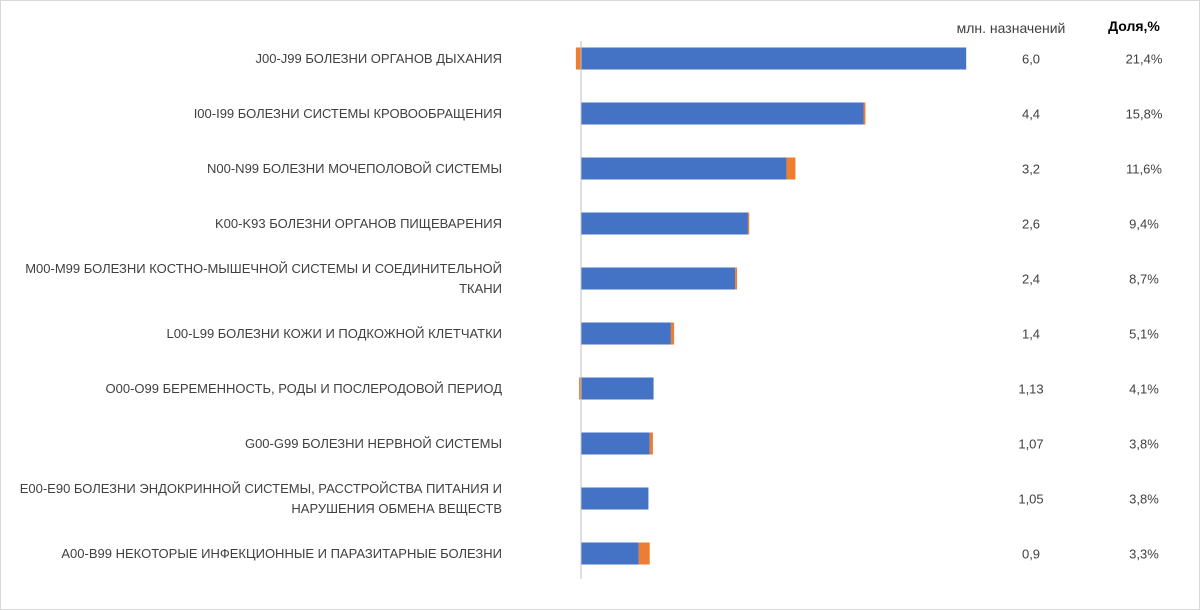 The image size is (1200, 610). What do you see at coordinates (1144, 278) in the screenshot?
I see `share-label: 8,7%` at bounding box center [1144, 278].